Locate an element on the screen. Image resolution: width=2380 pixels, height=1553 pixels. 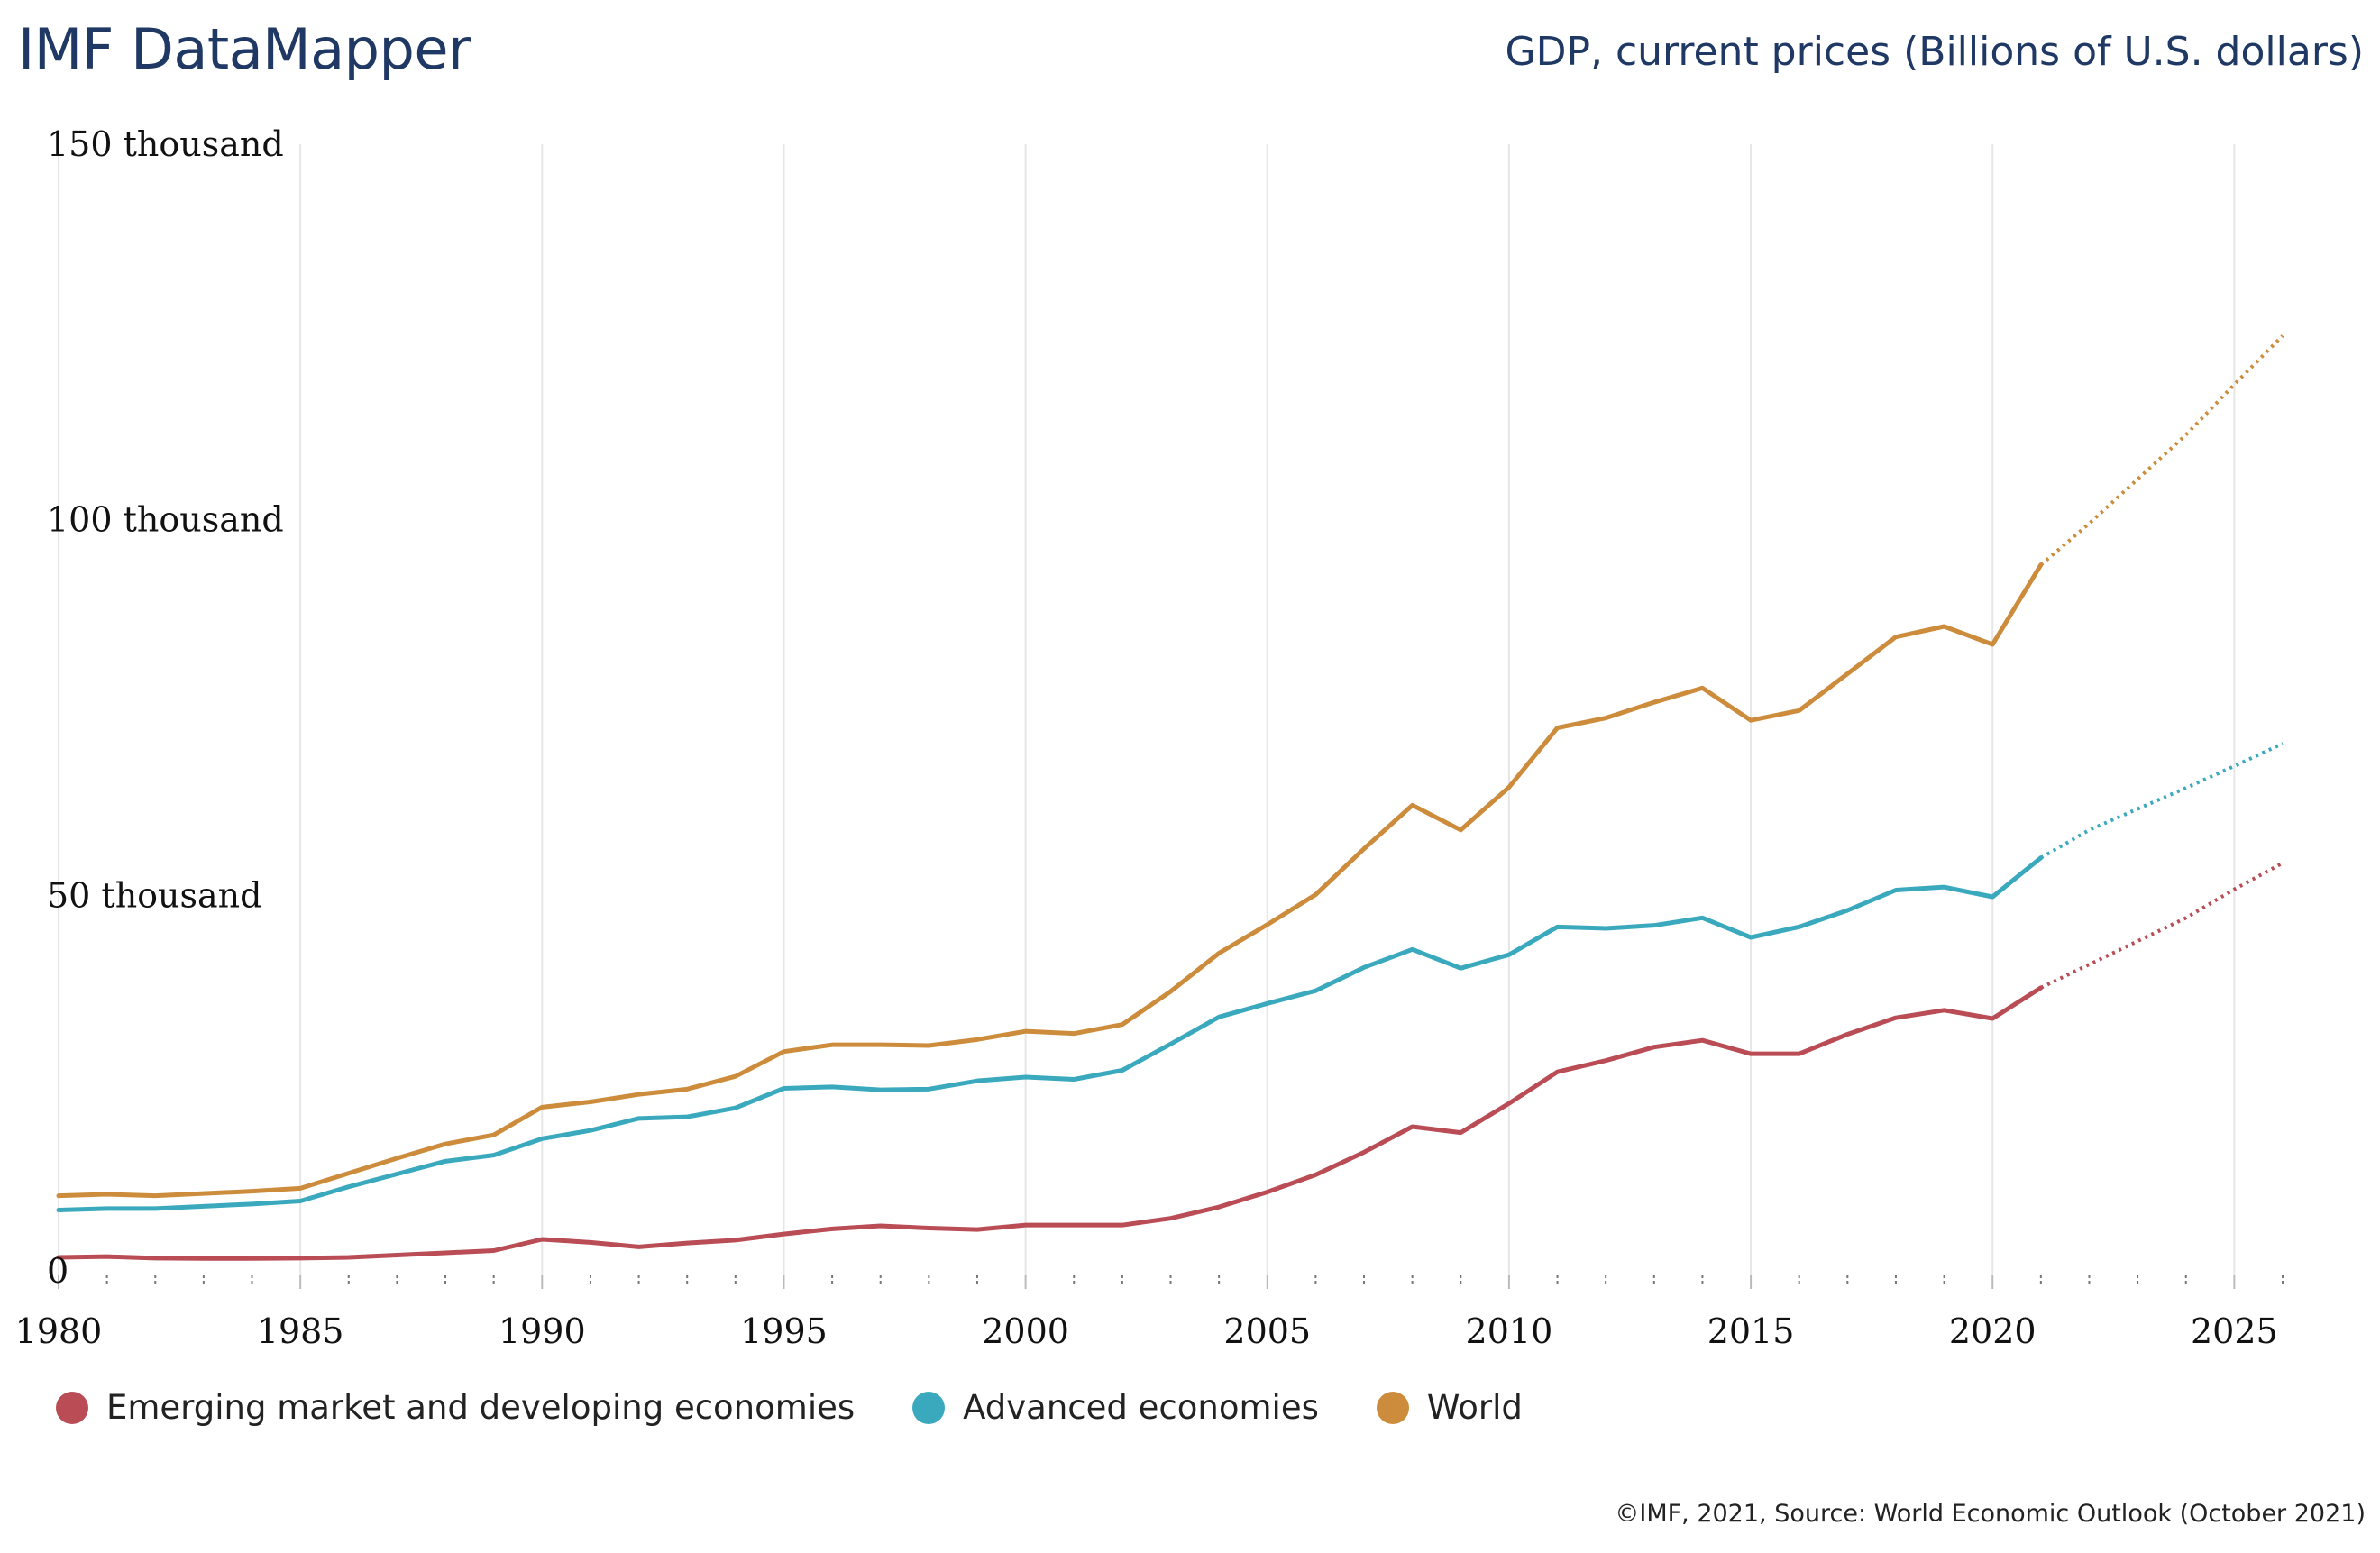
legend-item-world: World is located at coordinates (1449, 1407).